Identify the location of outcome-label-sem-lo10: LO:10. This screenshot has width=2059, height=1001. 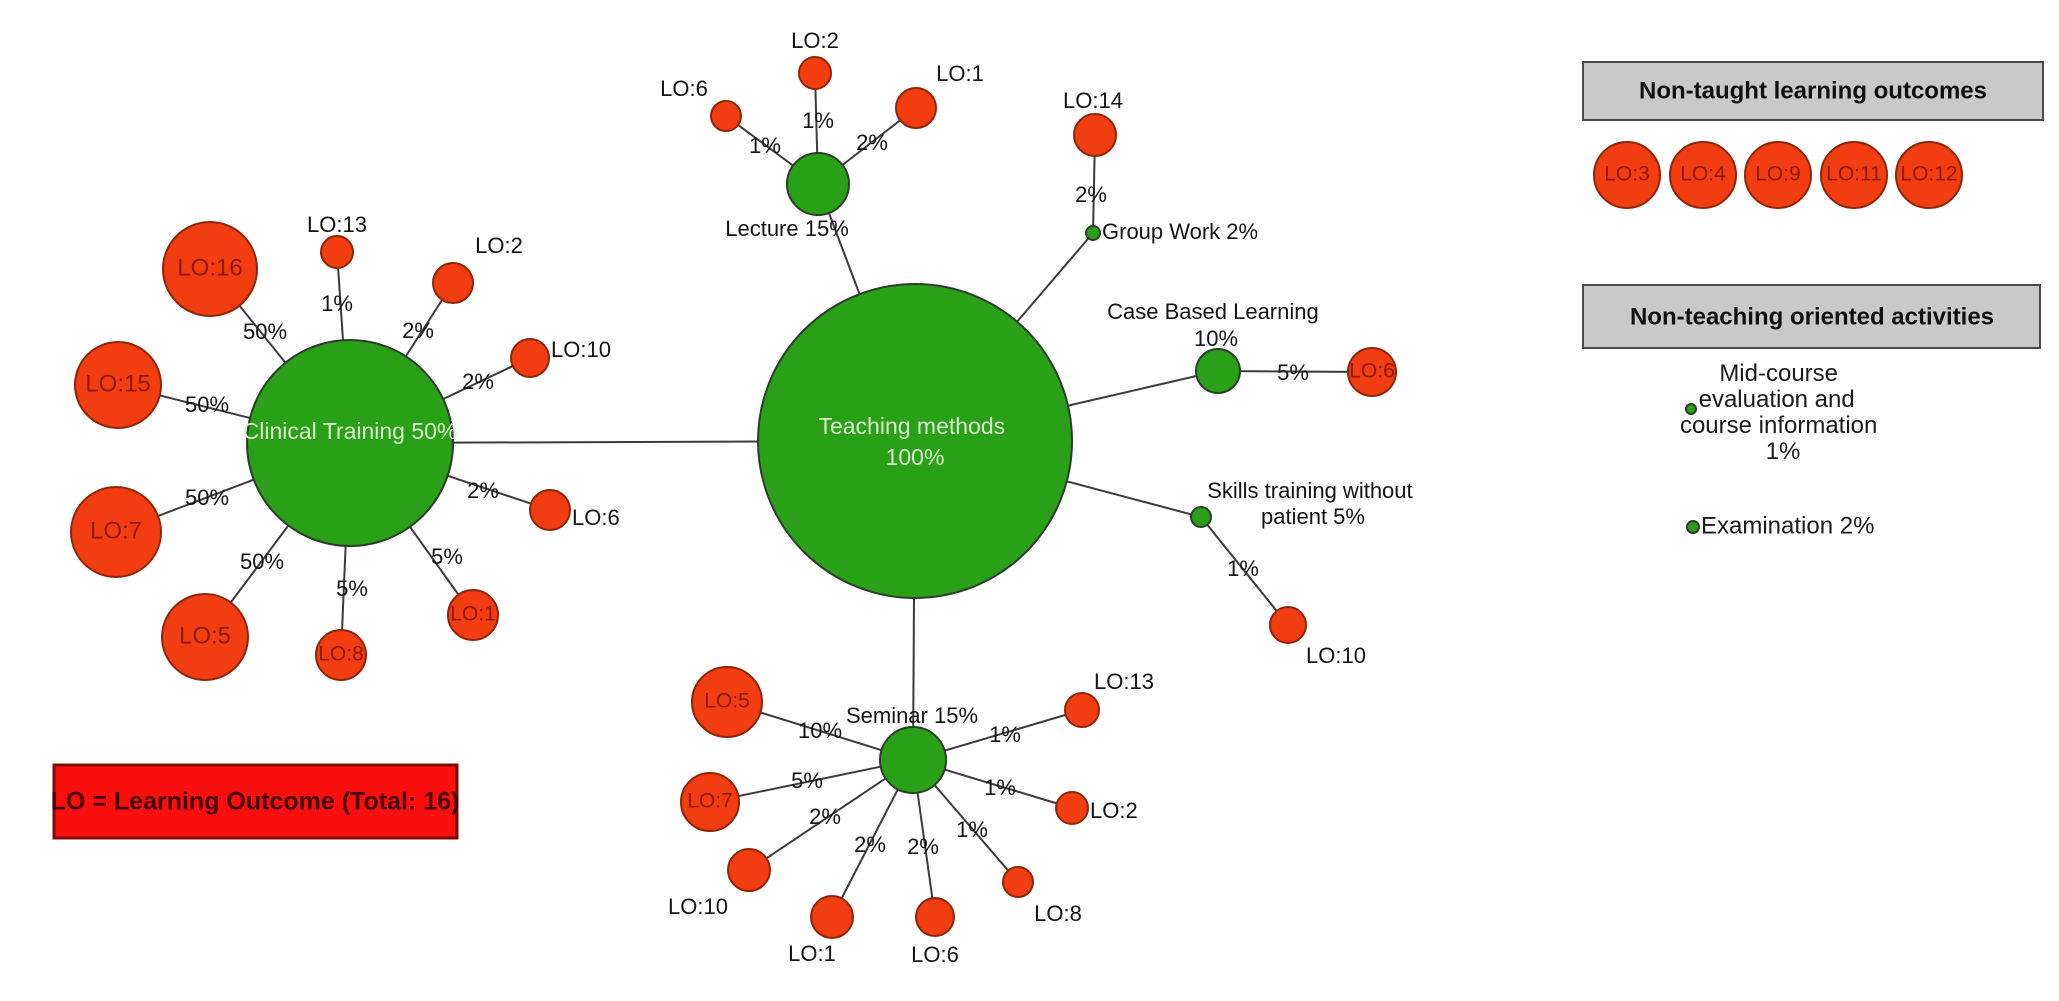
(698, 906).